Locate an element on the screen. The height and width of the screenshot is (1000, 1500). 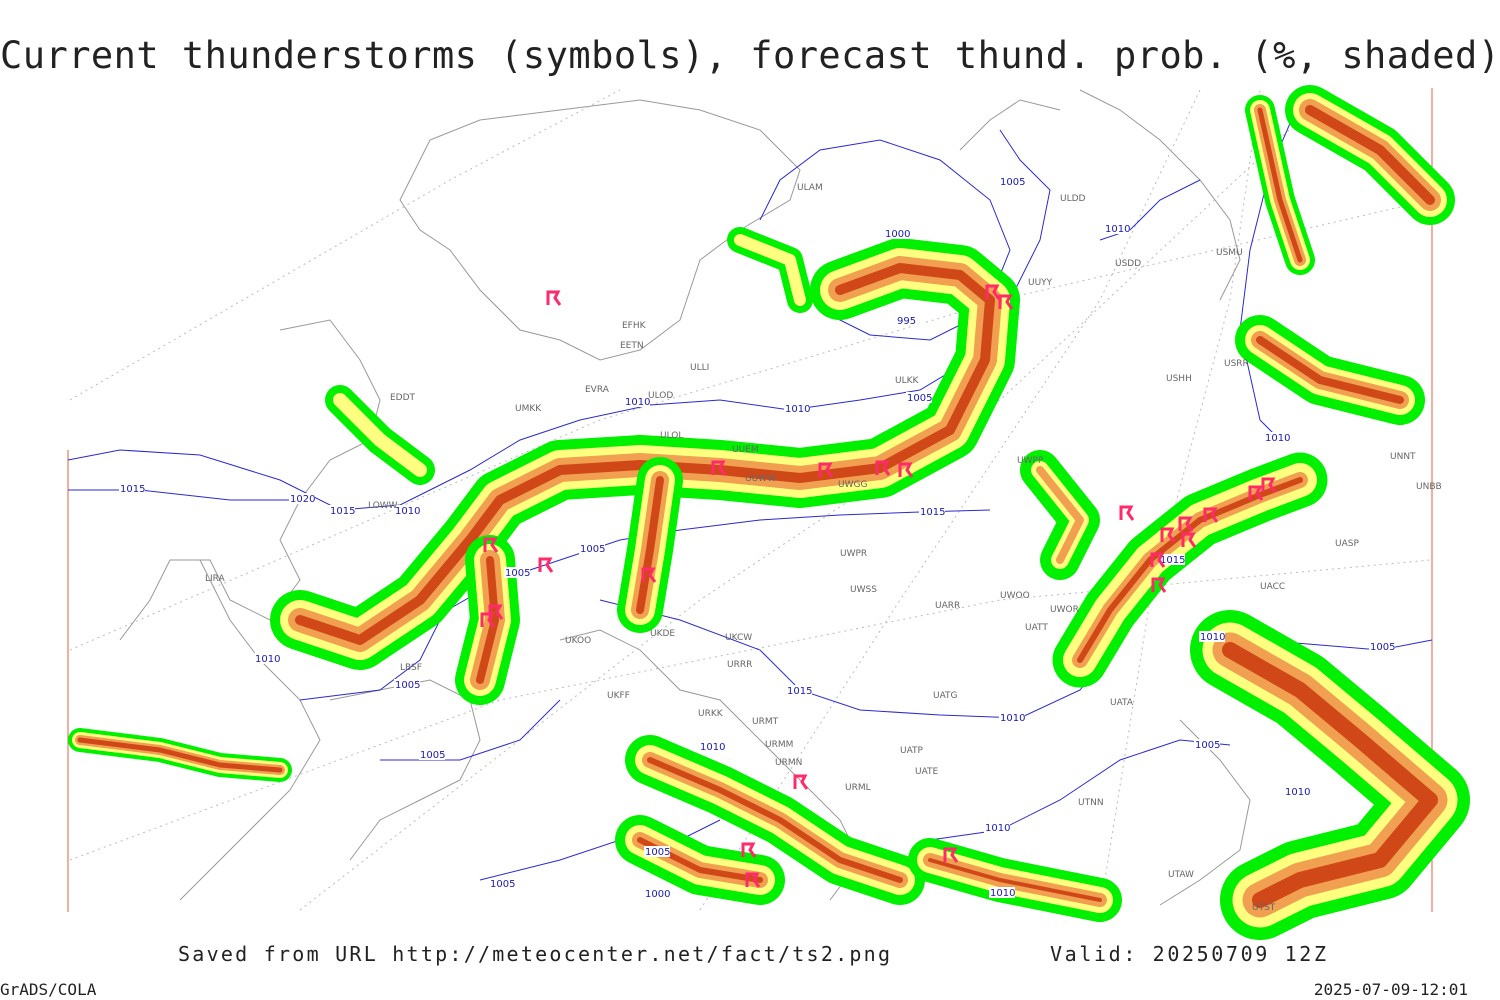
station-label: USMU is located at coordinates (1229, 253).